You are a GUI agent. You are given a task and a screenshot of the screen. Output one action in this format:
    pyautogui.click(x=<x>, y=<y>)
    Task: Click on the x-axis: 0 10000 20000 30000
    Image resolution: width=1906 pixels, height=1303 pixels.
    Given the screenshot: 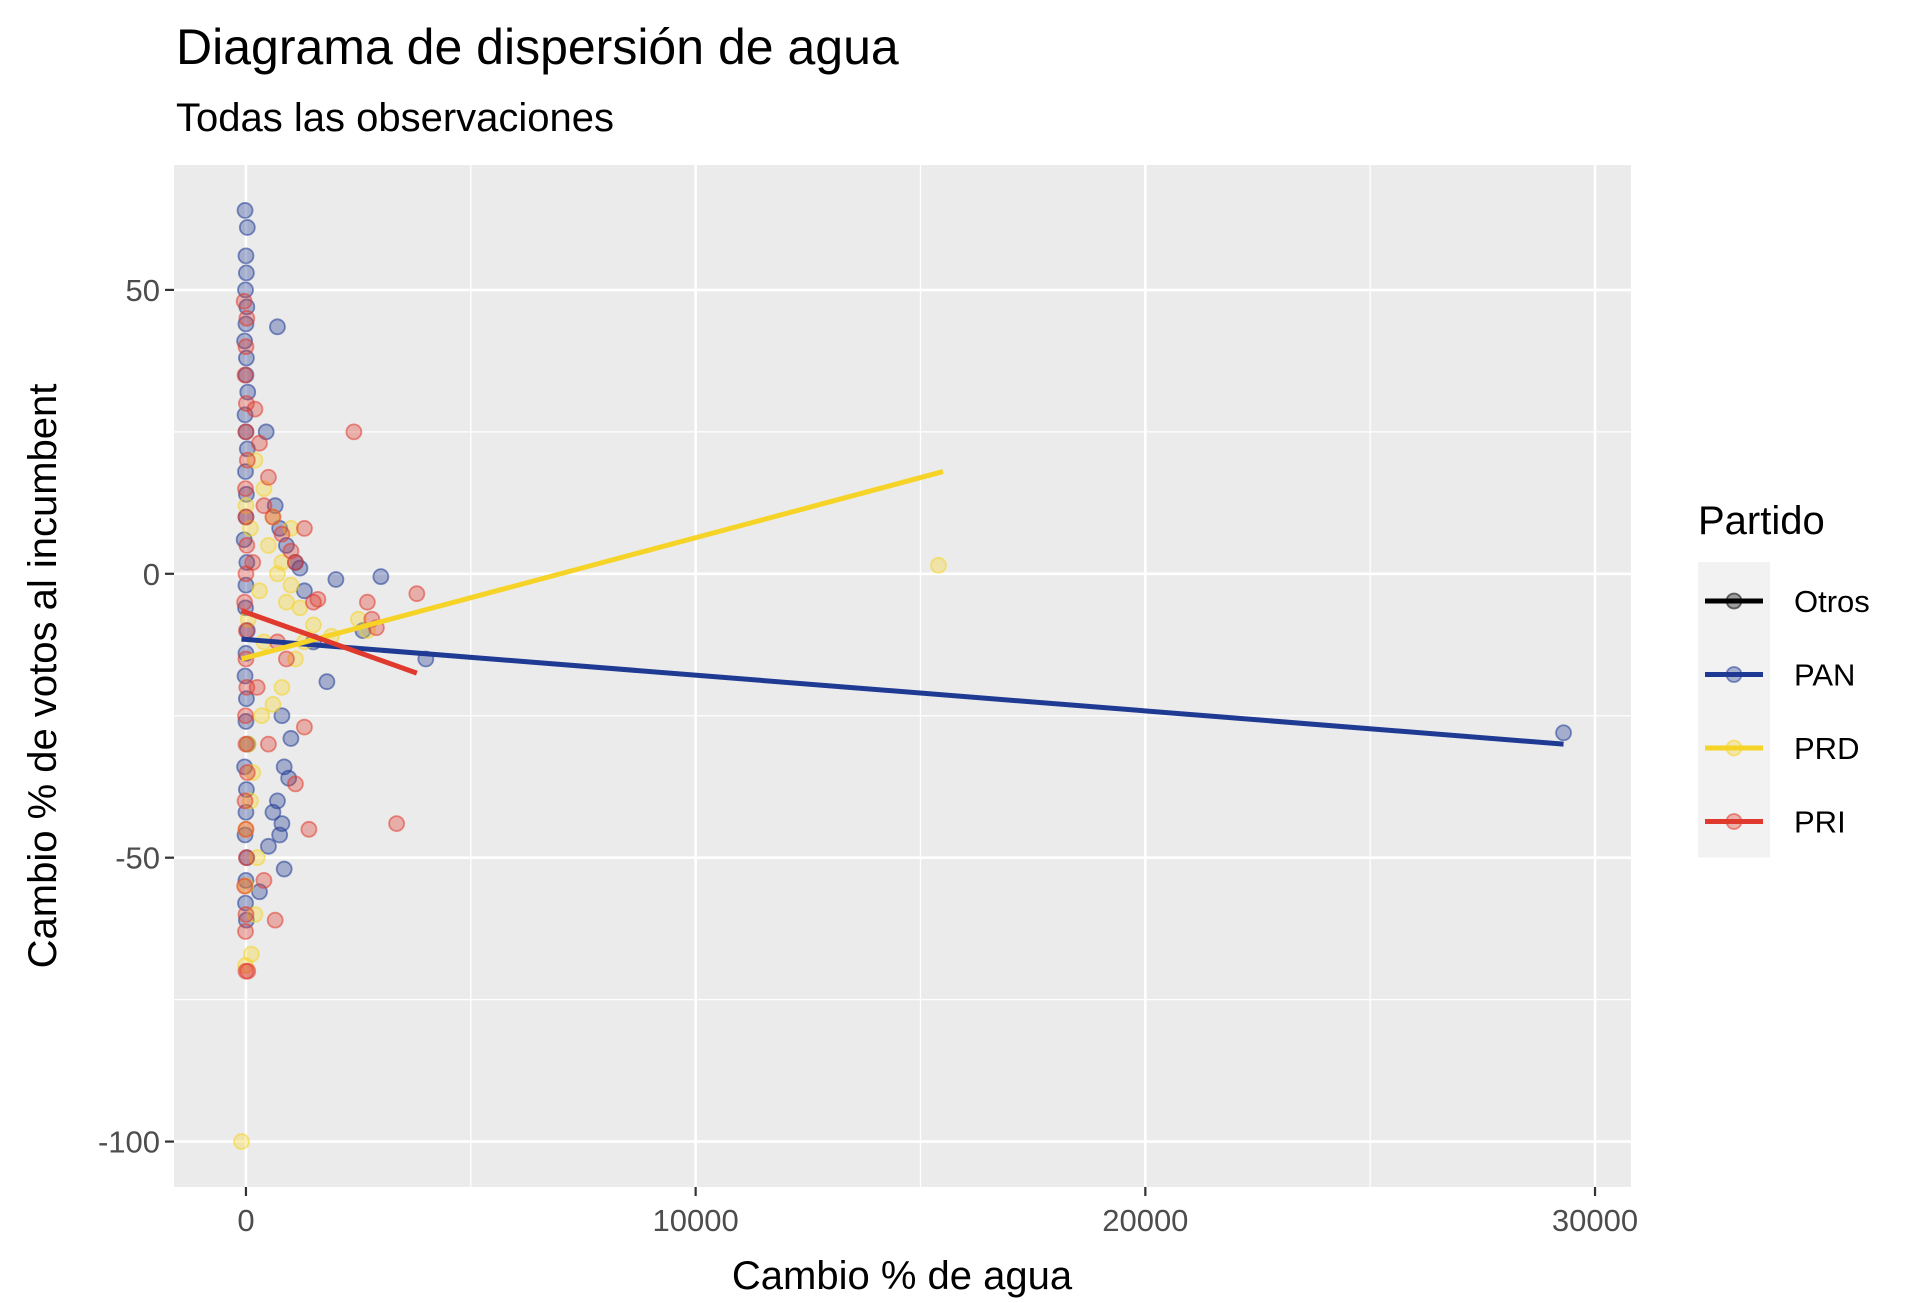 What is the action you would take?
    pyautogui.click(x=937, y=1212)
    